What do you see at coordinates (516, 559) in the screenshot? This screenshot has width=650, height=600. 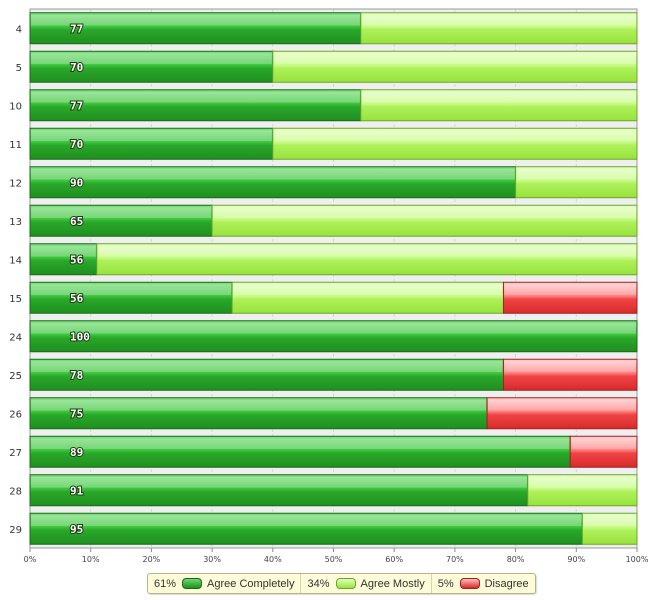 I see `x-tick-label: 80%` at bounding box center [516, 559].